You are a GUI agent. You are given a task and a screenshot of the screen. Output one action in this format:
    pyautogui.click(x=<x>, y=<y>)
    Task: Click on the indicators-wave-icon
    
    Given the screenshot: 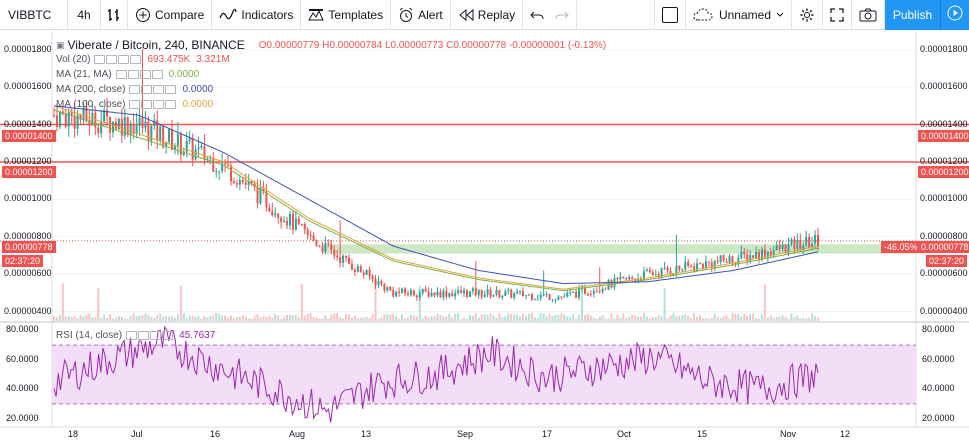 What is the action you would take?
    pyautogui.click(x=228, y=15)
    